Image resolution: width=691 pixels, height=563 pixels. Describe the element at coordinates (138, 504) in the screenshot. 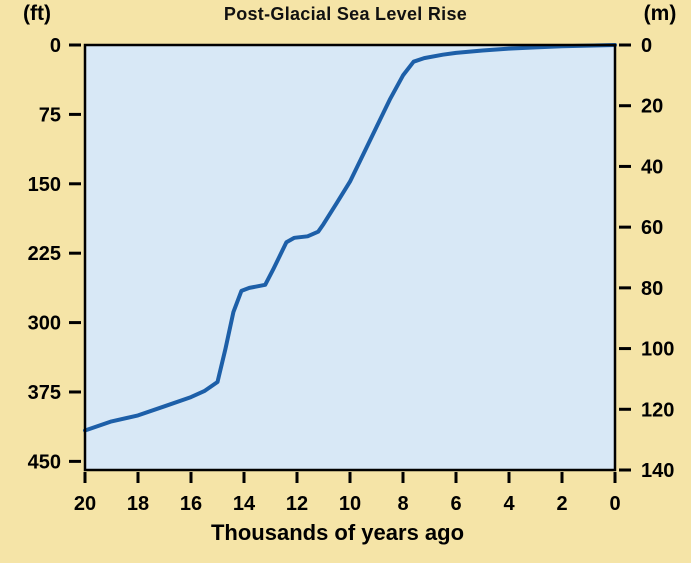

I see `x-axis-tick-label: 18` at that location.